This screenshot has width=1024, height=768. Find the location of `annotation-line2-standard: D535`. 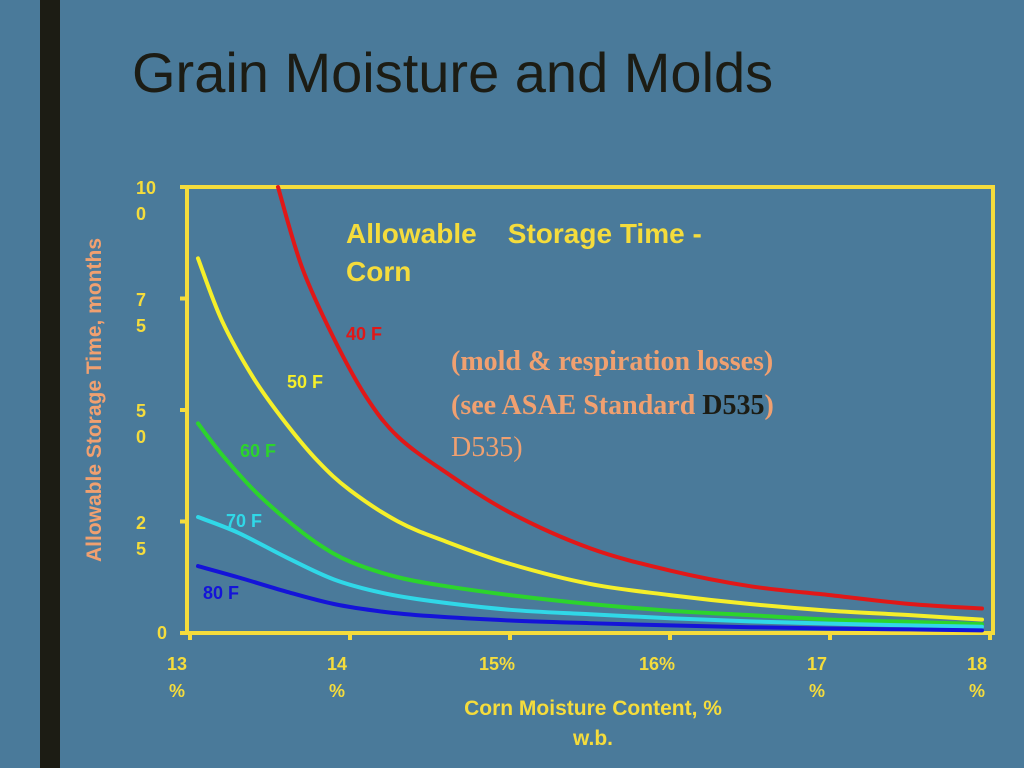

annotation-line2-standard: D535 is located at coordinates (733, 405).